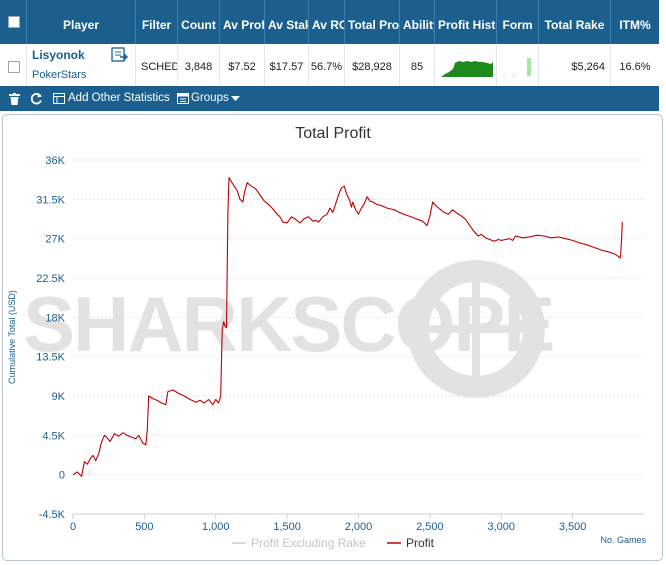  I want to click on form-sparkline, so click(517, 67).